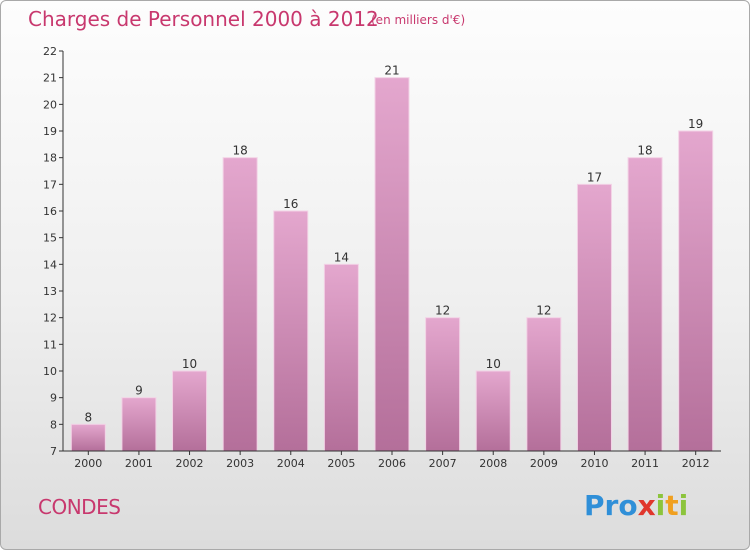 The height and width of the screenshot is (550, 750). I want to click on data-label-2007: 12, so click(442, 311).